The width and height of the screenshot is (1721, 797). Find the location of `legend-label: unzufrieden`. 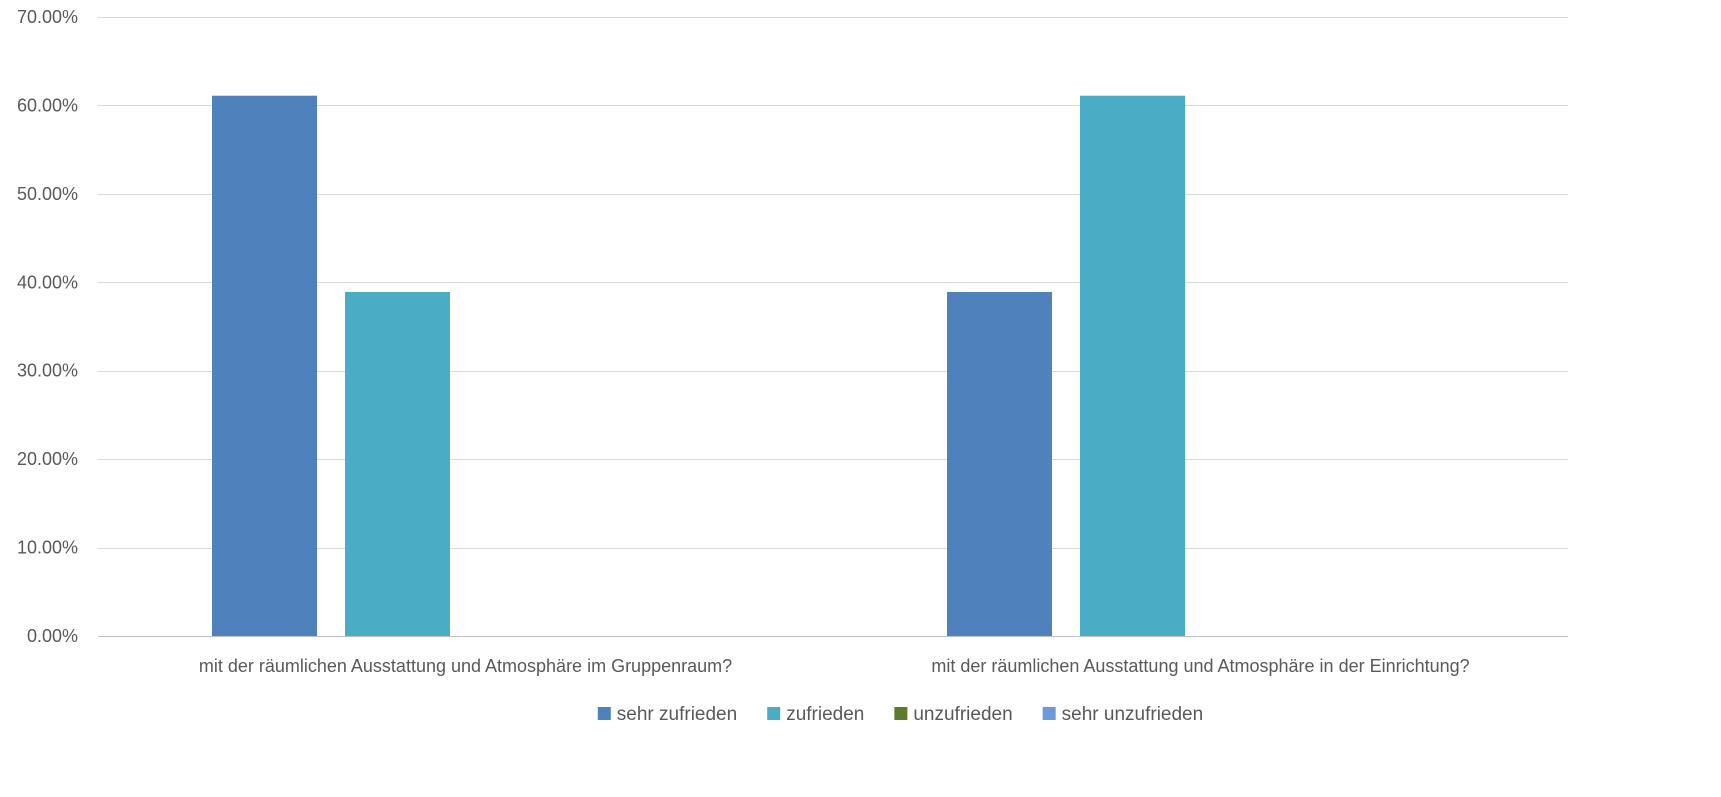

legend-label: unzufrieden is located at coordinates (962, 714).